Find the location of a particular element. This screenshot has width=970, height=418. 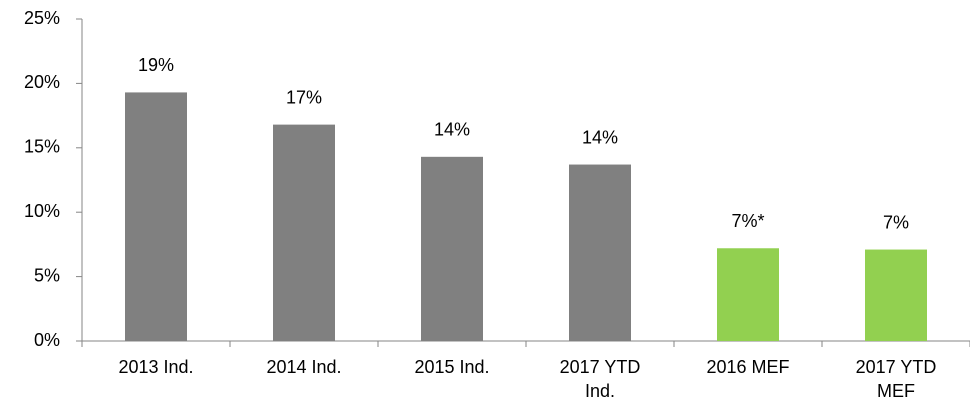

x-tick-label: 2017 YTD MEF is located at coordinates (896, 379).